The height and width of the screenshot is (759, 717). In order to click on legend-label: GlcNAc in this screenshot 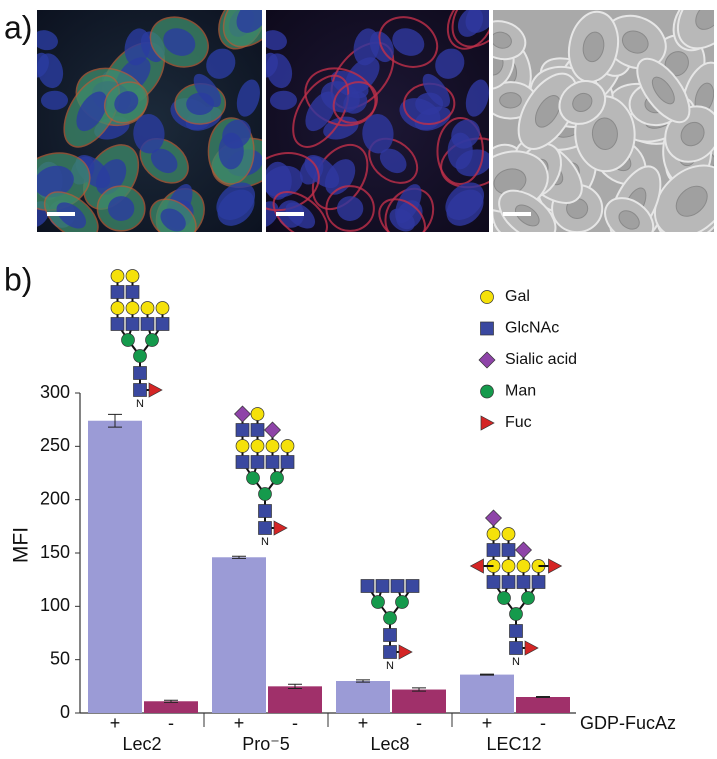, I will do `click(532, 328)`.